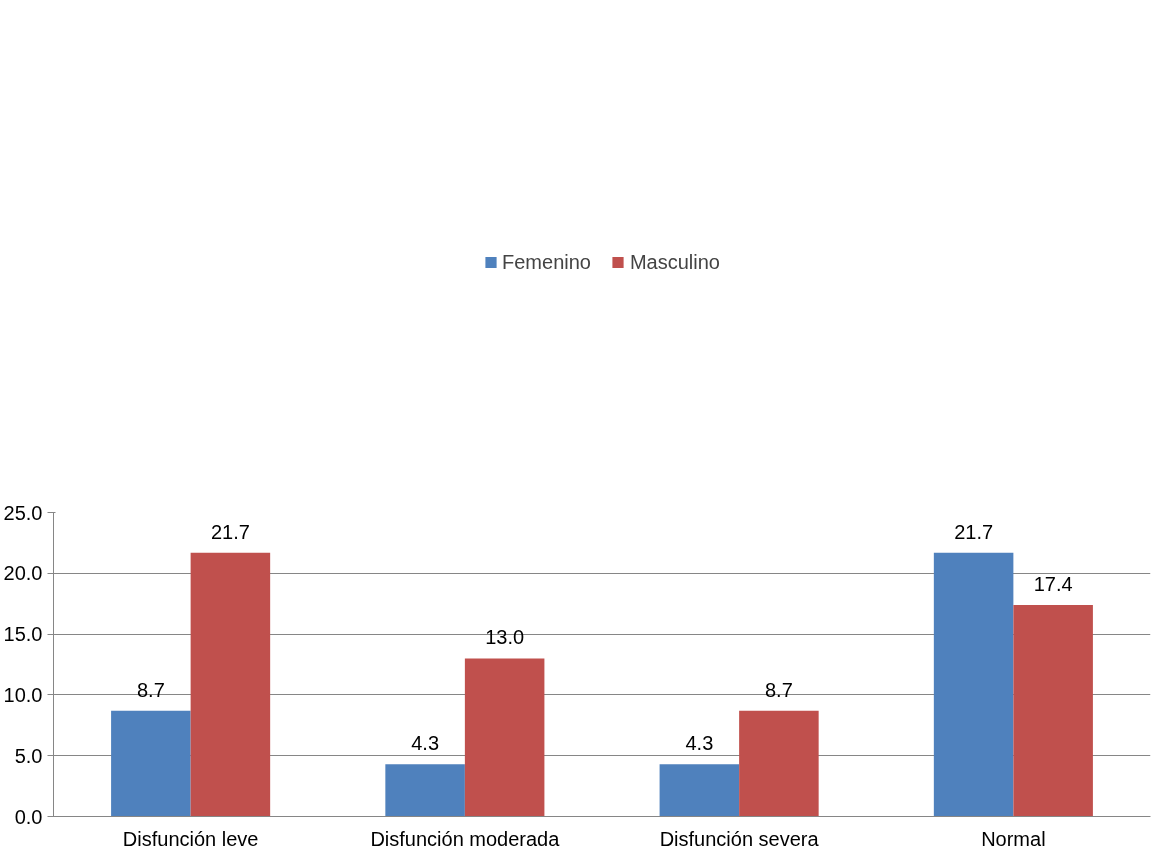 The image size is (1175, 857). Describe the element at coordinates (465, 838) in the screenshot. I see `x-tick-label: Disfunción moderada` at that location.